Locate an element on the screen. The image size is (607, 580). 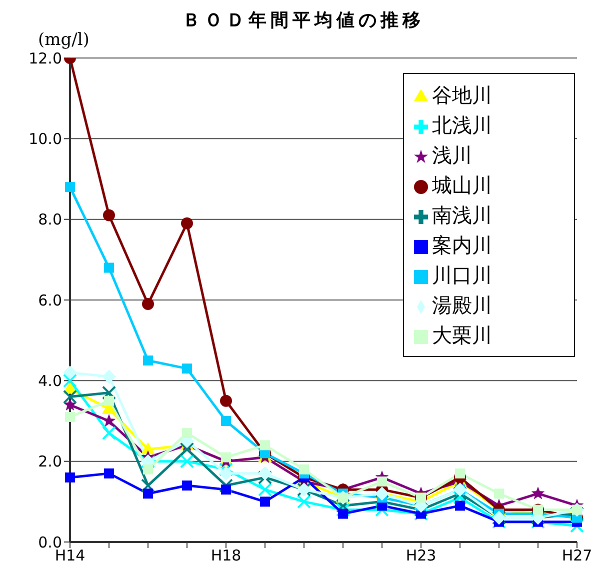
y-tick-label: 10.0 is located at coordinates (45, 139).